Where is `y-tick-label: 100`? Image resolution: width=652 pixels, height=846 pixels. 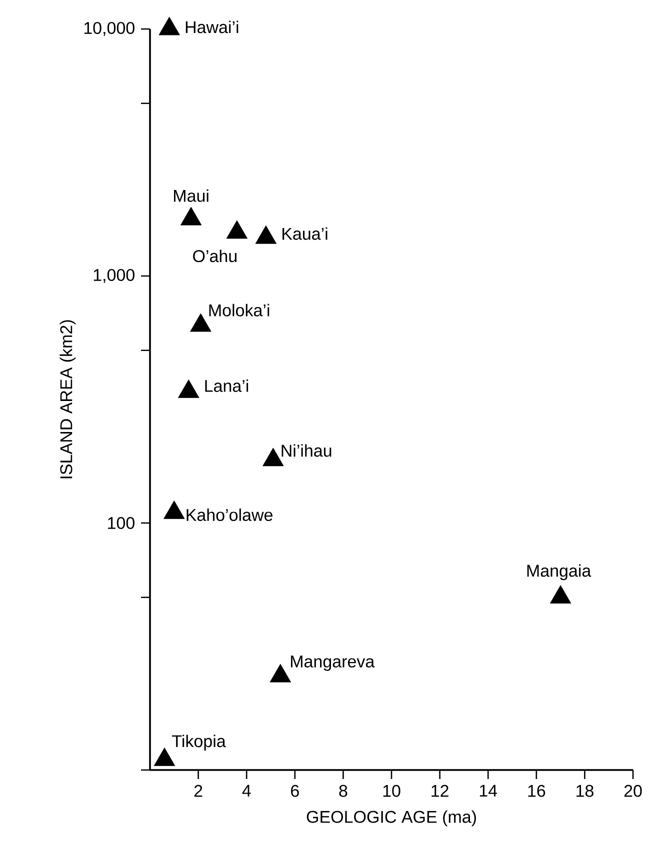
y-tick-label: 100 is located at coordinates (121, 523).